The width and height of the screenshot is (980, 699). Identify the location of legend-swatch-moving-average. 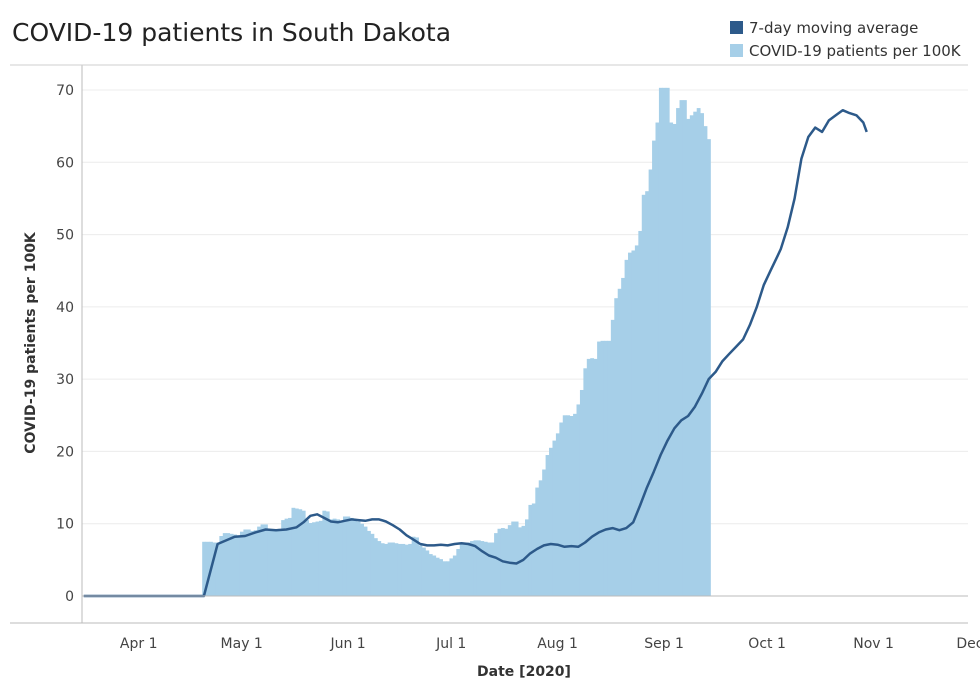
(736, 27).